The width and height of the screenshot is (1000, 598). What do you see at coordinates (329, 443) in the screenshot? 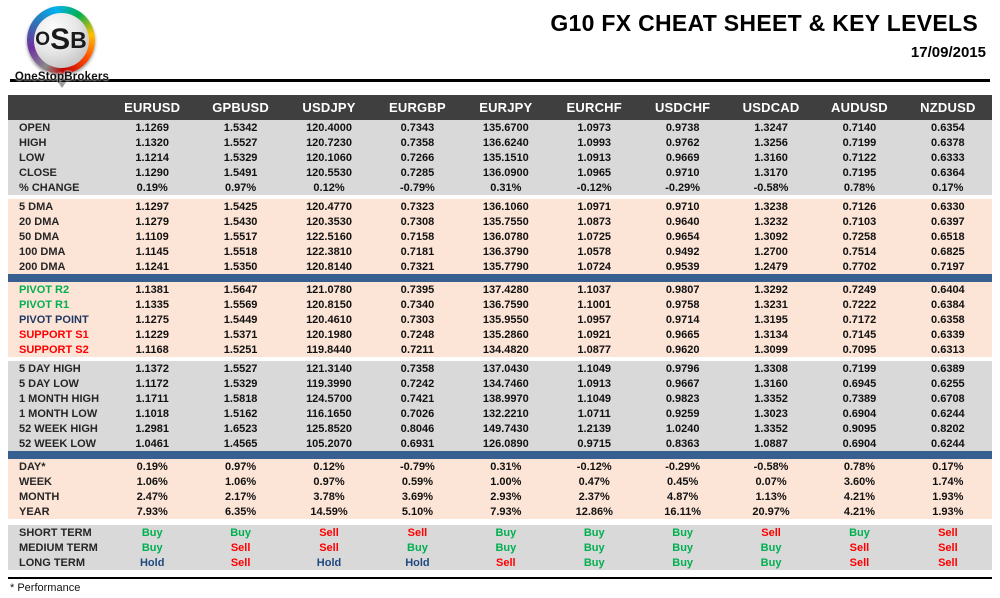
I see `value-cell: 105.2070` at bounding box center [329, 443].